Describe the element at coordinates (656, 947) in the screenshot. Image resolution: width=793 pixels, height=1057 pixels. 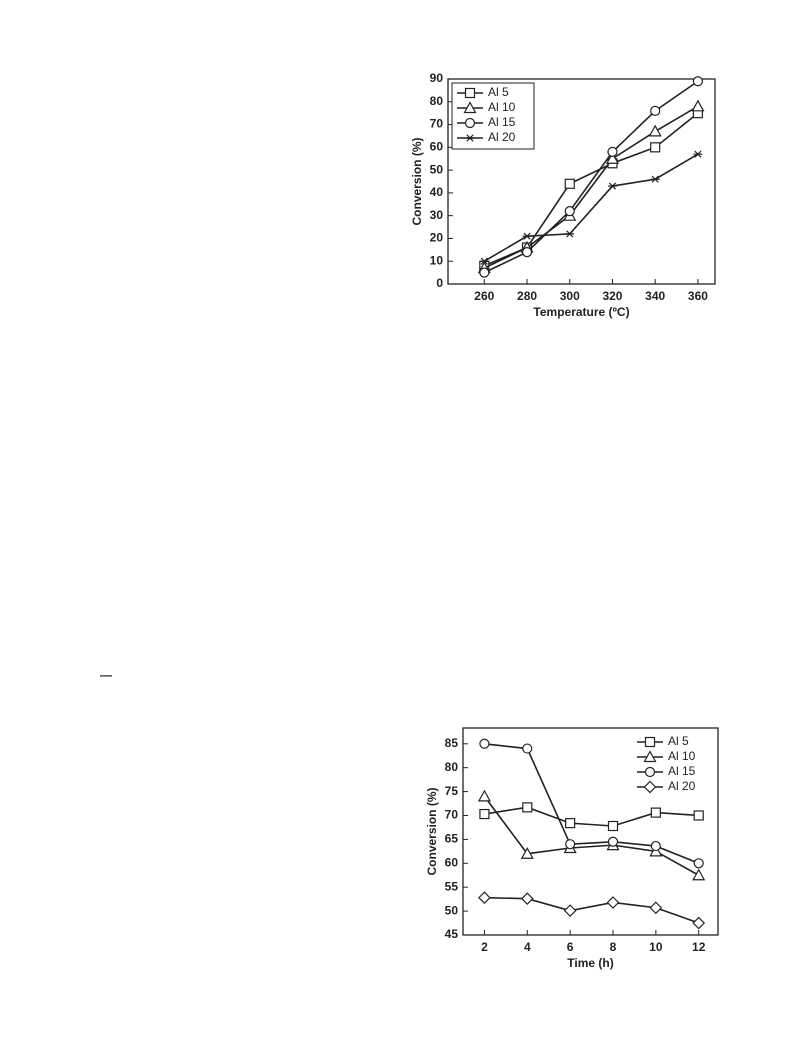
I see `x-tick-label: 10` at that location.